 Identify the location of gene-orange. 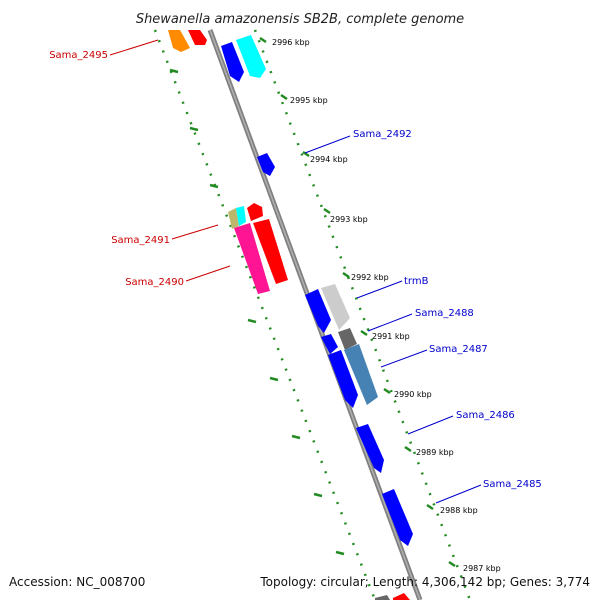
(179, 41).